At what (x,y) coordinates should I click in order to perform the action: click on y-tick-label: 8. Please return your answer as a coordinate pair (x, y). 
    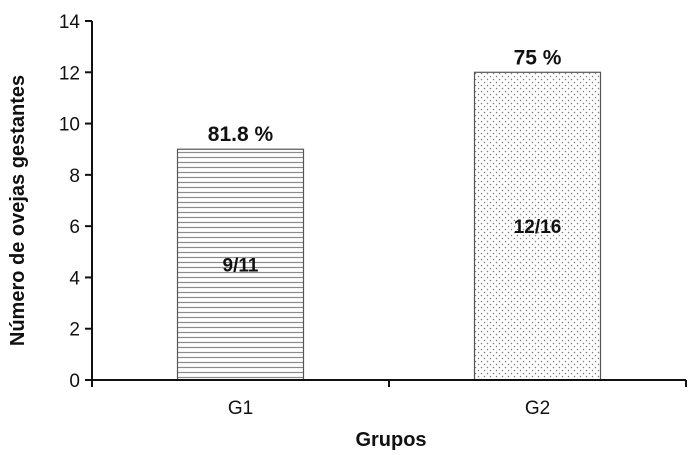
    Looking at the image, I should click on (74, 176).